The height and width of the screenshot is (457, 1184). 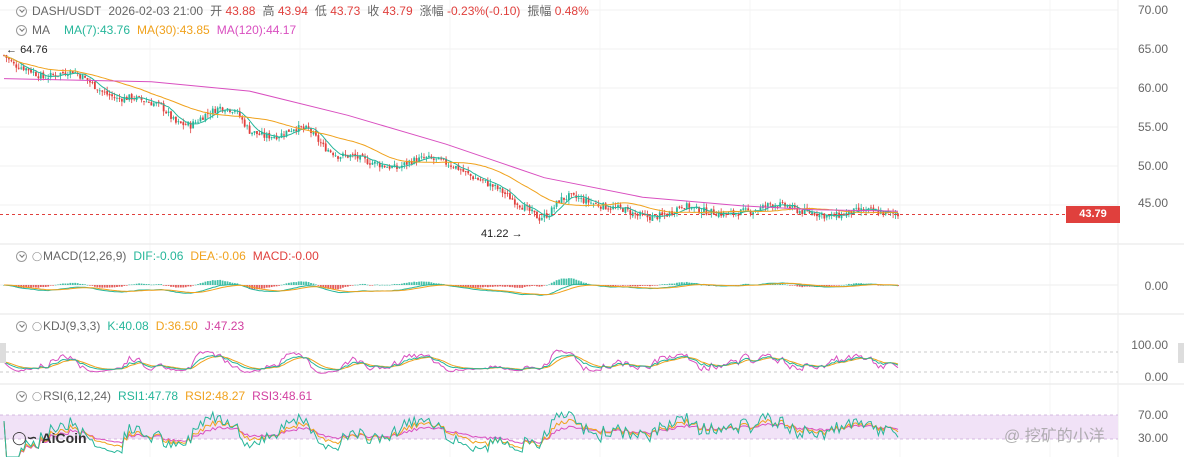 I want to click on macd-tick: 0.00, so click(x=1156, y=286).